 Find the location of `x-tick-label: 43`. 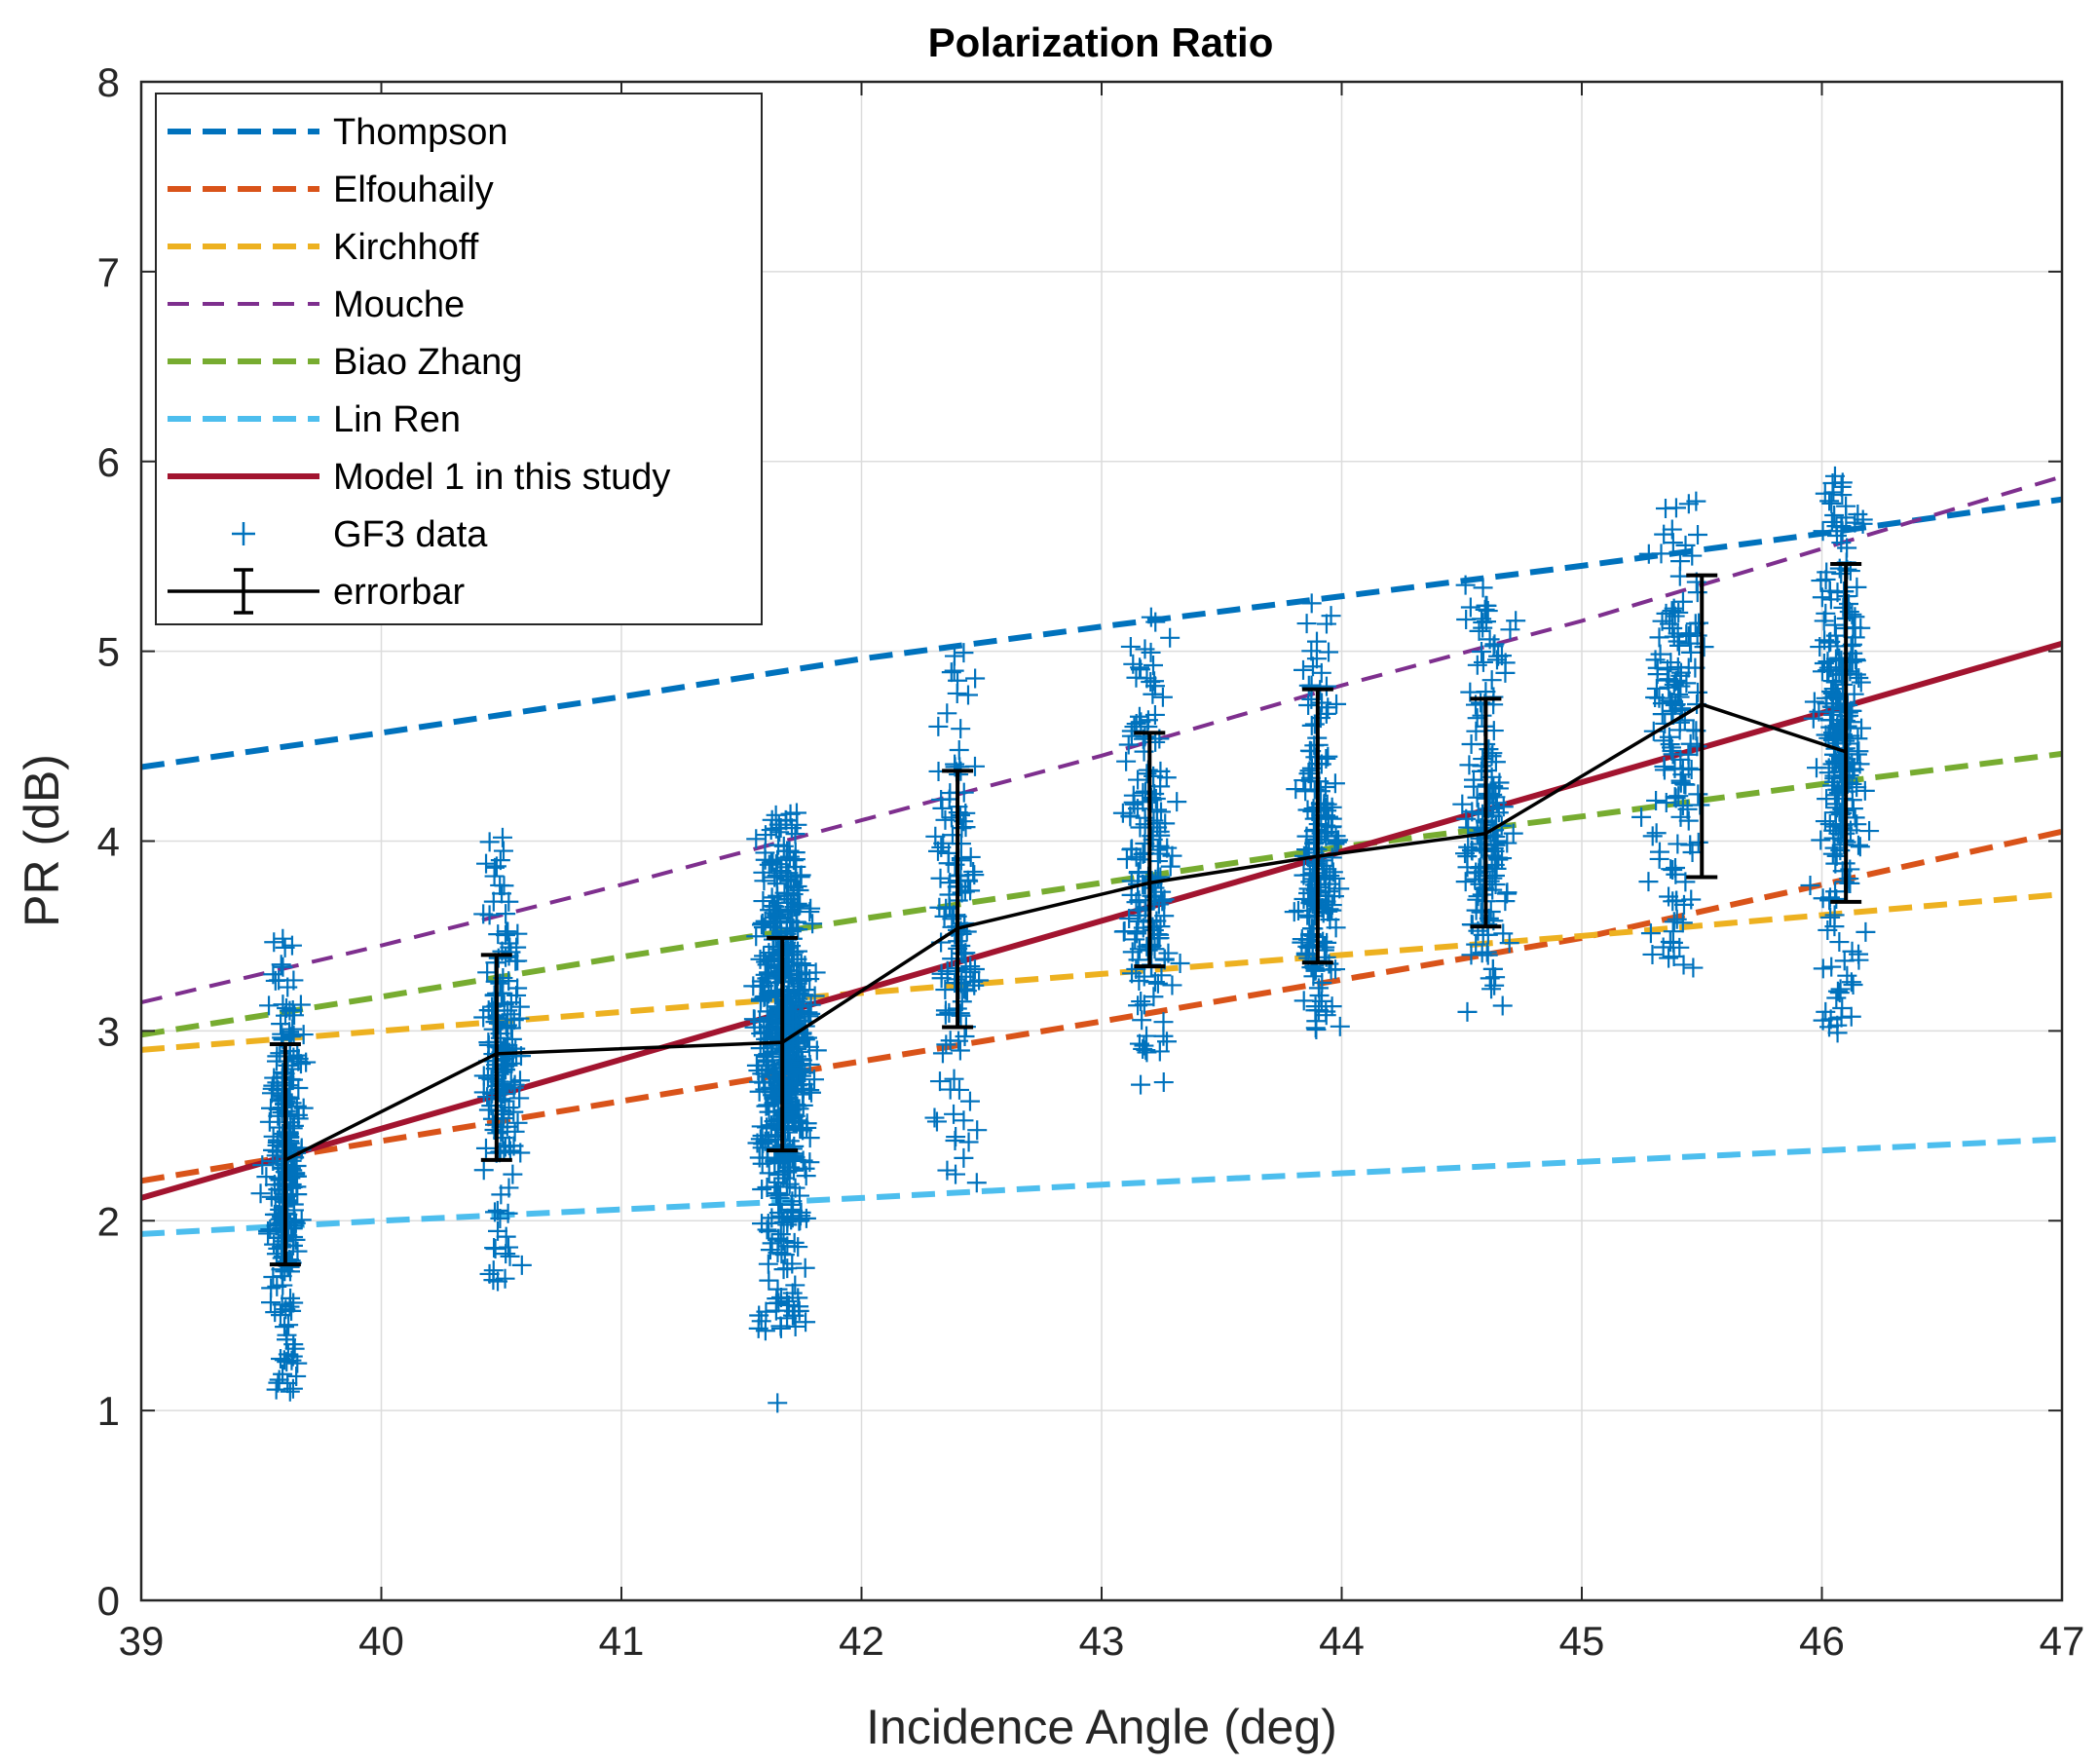

x-tick-label: 43 is located at coordinates (1102, 1641).